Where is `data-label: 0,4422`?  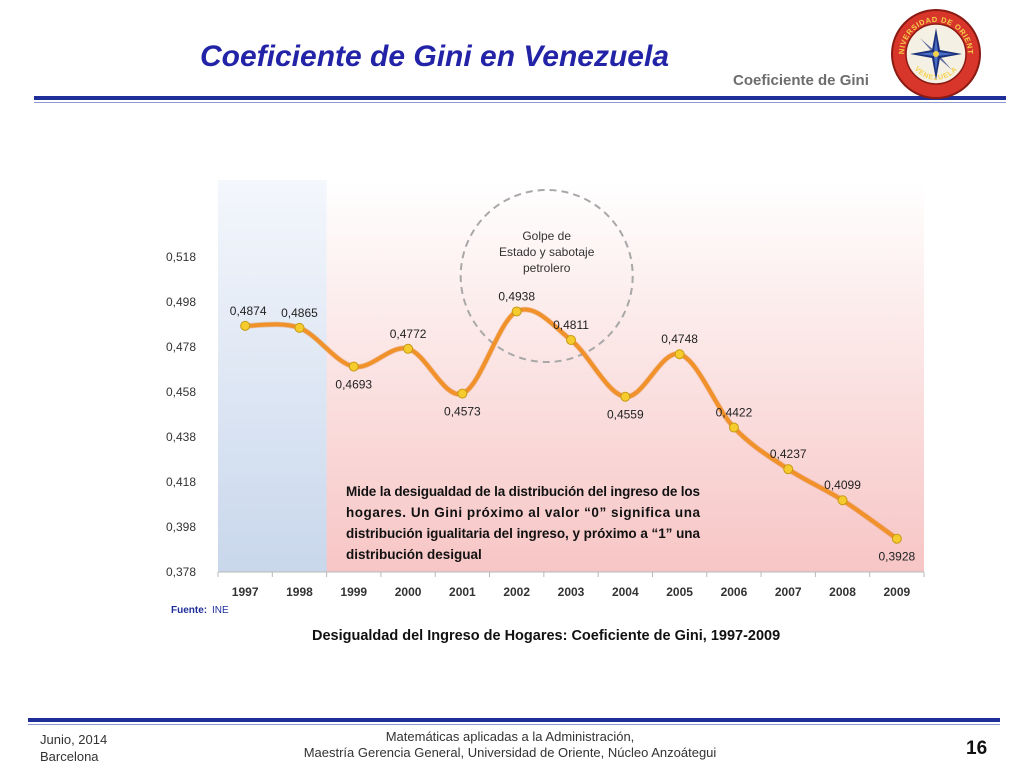
data-label: 0,4422 is located at coordinates (734, 413).